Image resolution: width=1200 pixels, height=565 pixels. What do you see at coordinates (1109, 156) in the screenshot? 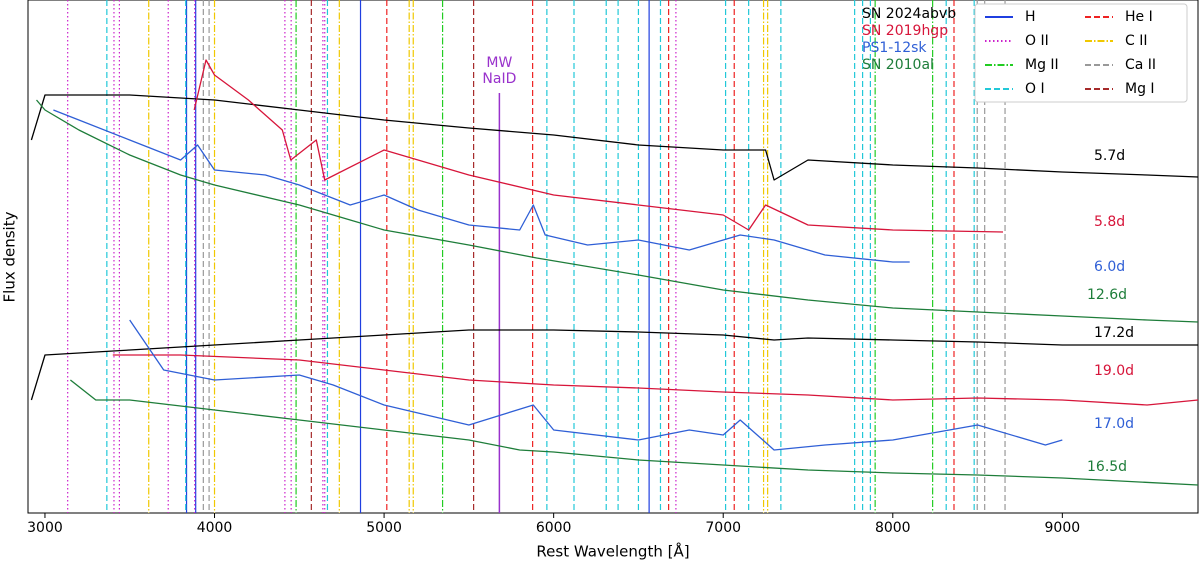
I see `spectrum-label: 5.7d` at bounding box center [1109, 156].